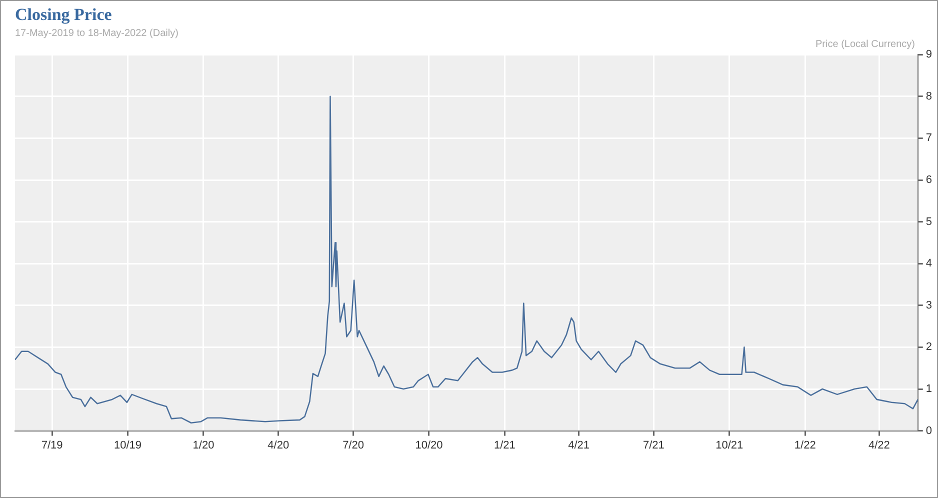 Image resolution: width=938 pixels, height=498 pixels. What do you see at coordinates (203, 445) in the screenshot?
I see `x-tick-label: 1/20` at bounding box center [203, 445].